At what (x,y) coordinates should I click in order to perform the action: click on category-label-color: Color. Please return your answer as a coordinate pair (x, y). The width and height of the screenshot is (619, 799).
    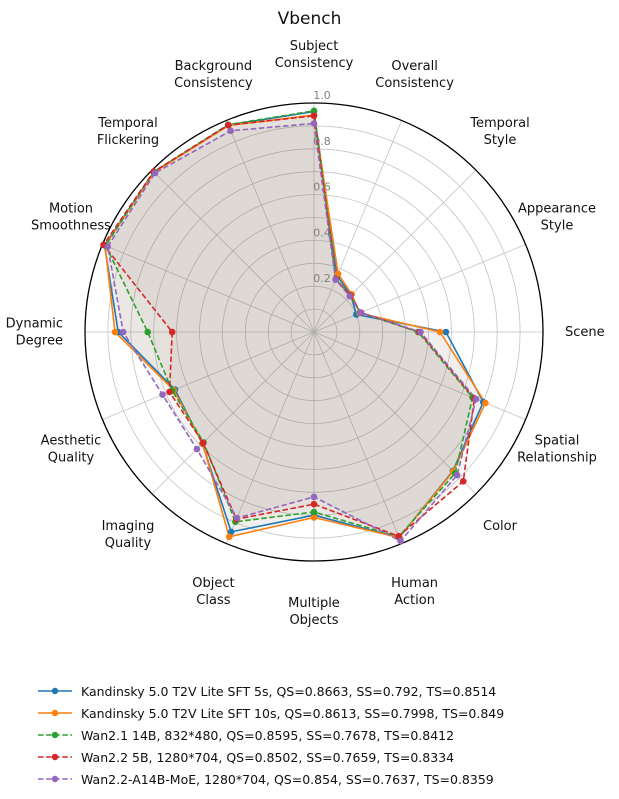
    Looking at the image, I should click on (500, 526).